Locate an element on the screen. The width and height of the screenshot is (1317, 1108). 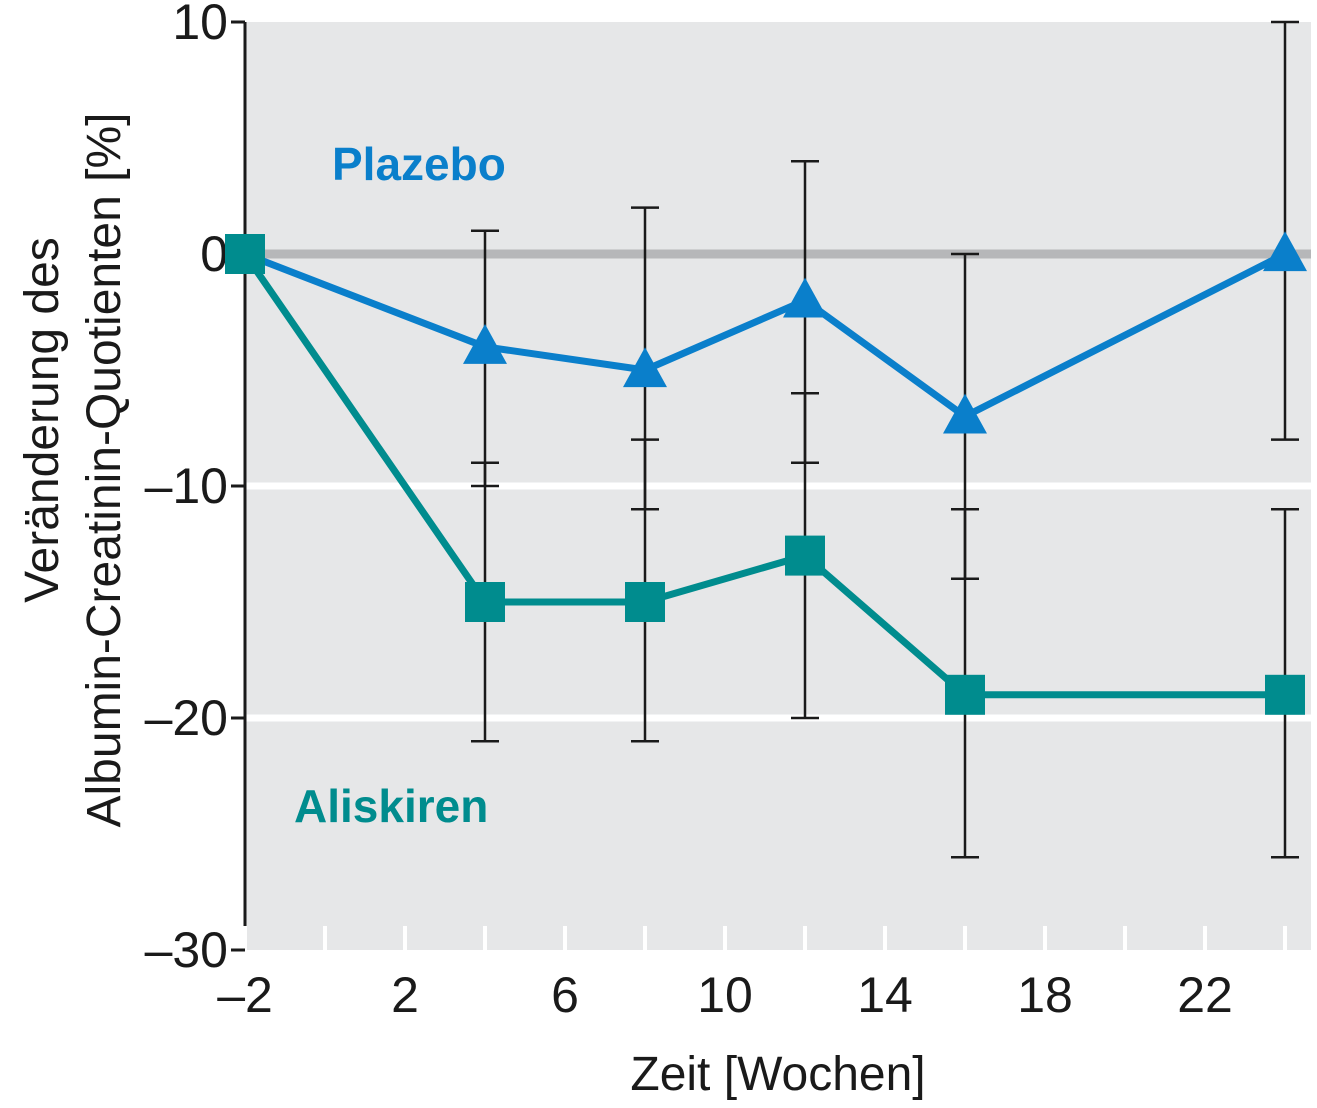
x-tick-label: 22 is located at coordinates (1205, 995).